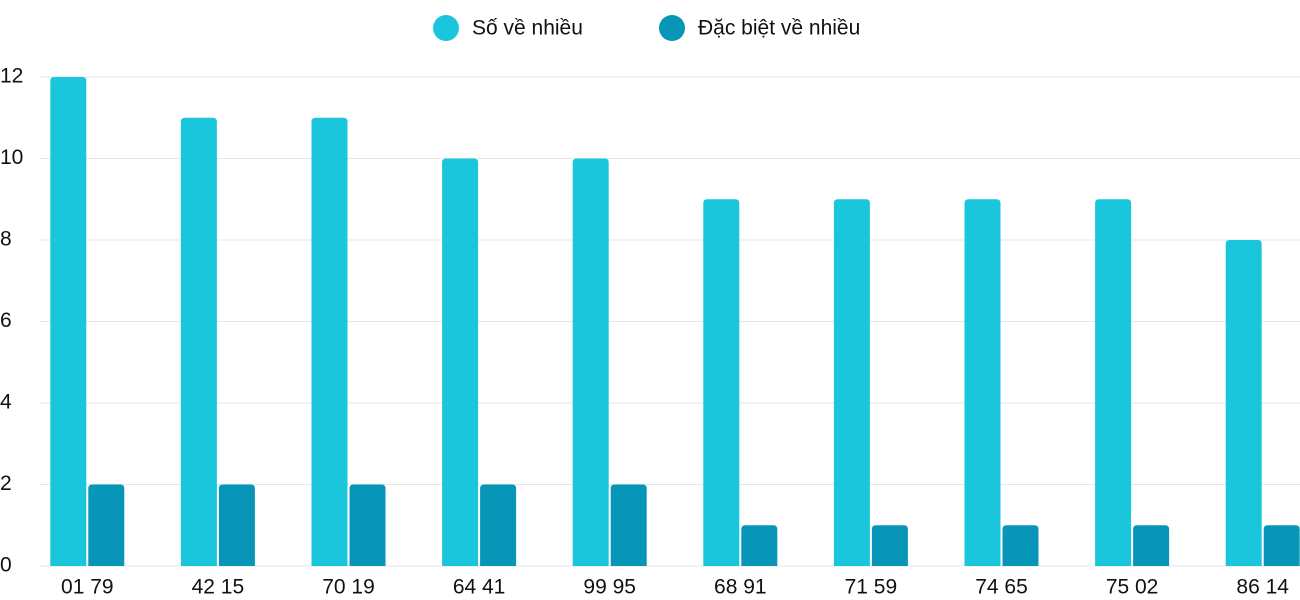 This screenshot has width=1300, height=600. What do you see at coordinates (871, 587) in the screenshot?
I see `x-tick-label: 71 59` at bounding box center [871, 587].